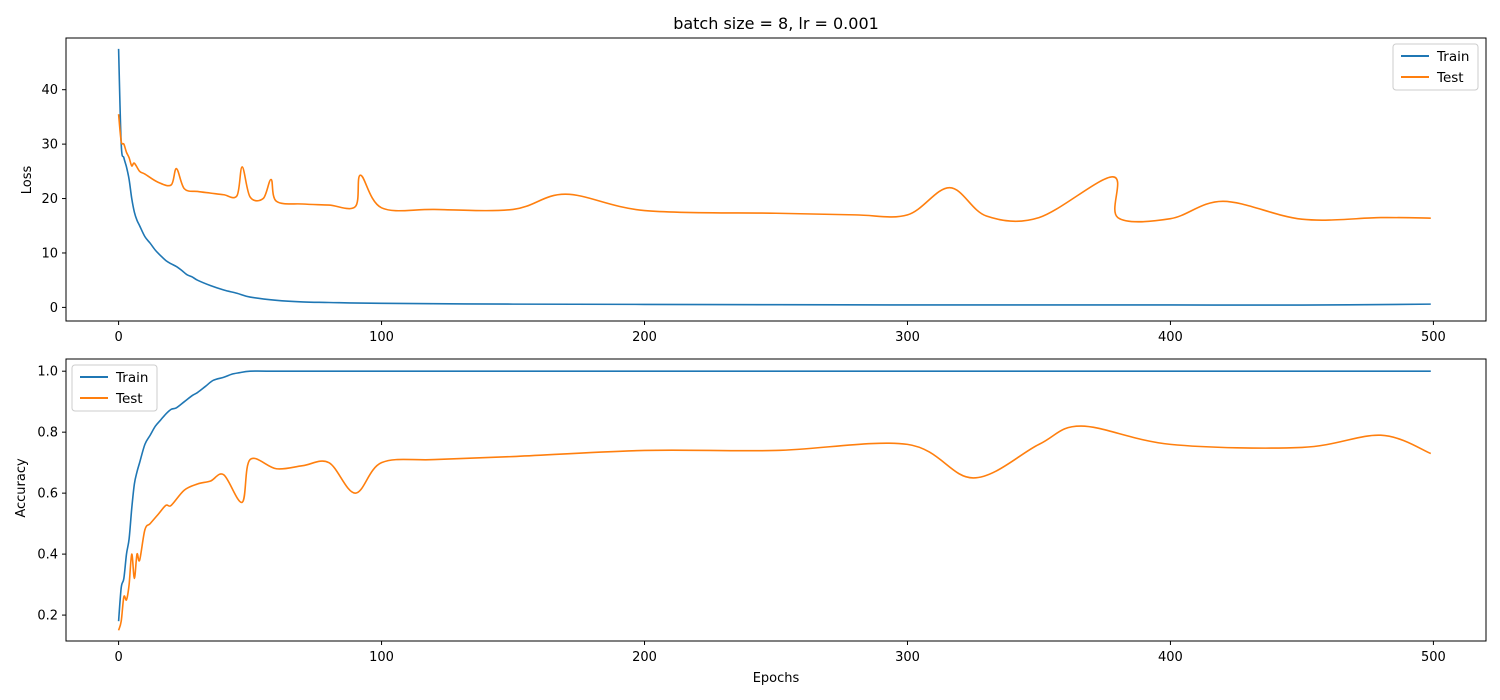  What do you see at coordinates (49, 253) in the screenshot?
I see `loss-y-tick-label: 10` at bounding box center [49, 253].